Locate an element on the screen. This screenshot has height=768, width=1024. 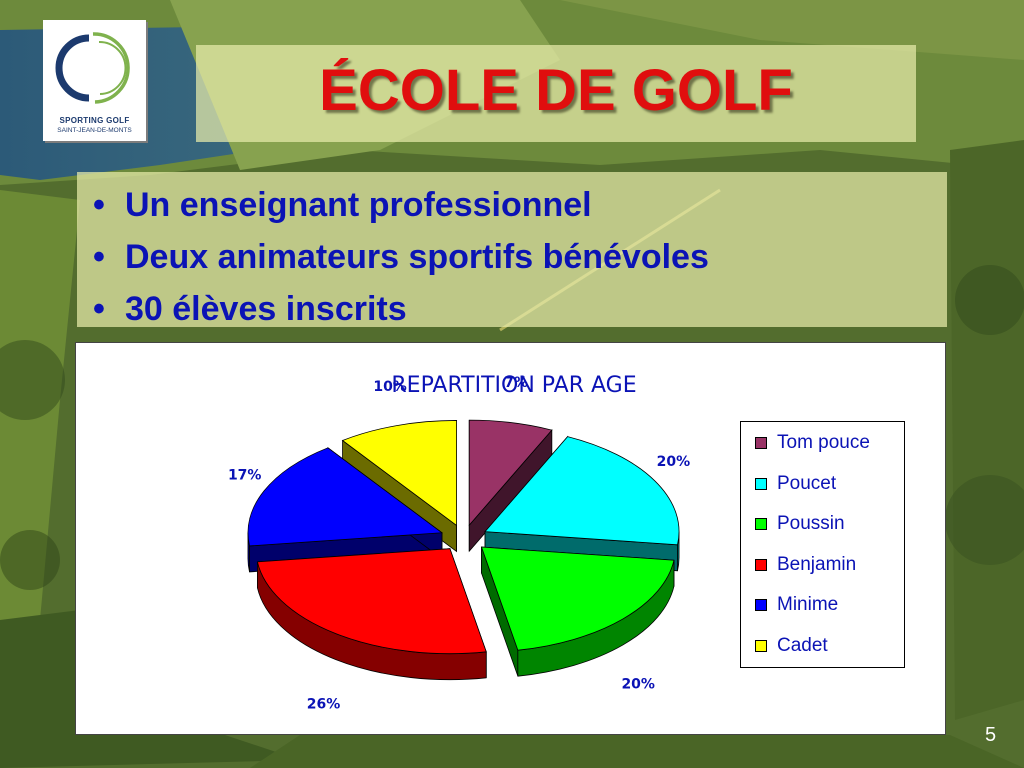
legend-label: Cadet is located at coordinates (802, 645).